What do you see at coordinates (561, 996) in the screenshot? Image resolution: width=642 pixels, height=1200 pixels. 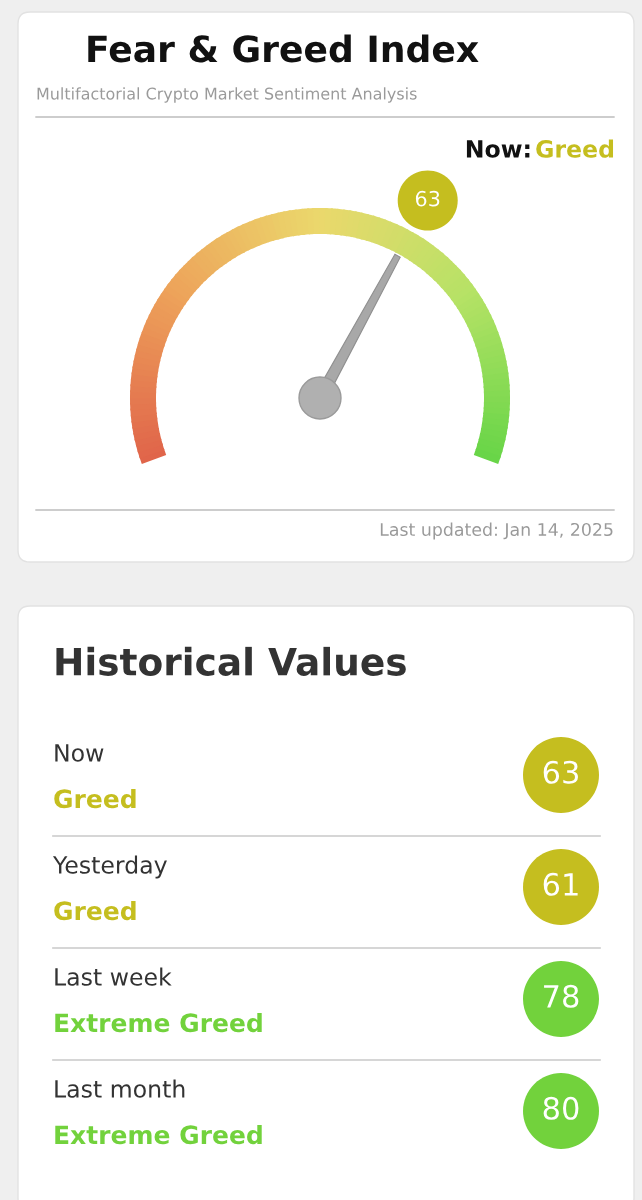 I see `data-label: 78` at bounding box center [561, 996].